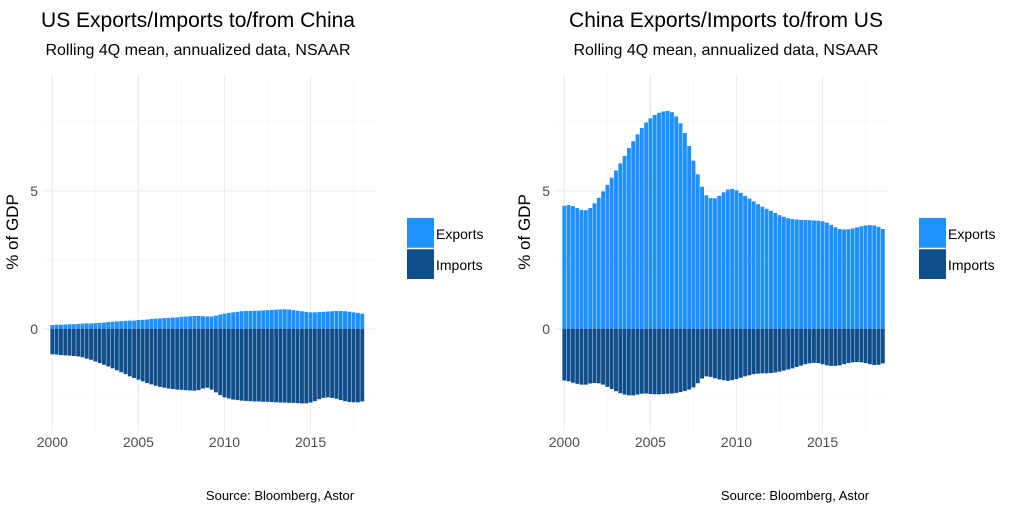 This screenshot has height=512, width=1024. I want to click on x-tick-label: 2010, so click(736, 442).